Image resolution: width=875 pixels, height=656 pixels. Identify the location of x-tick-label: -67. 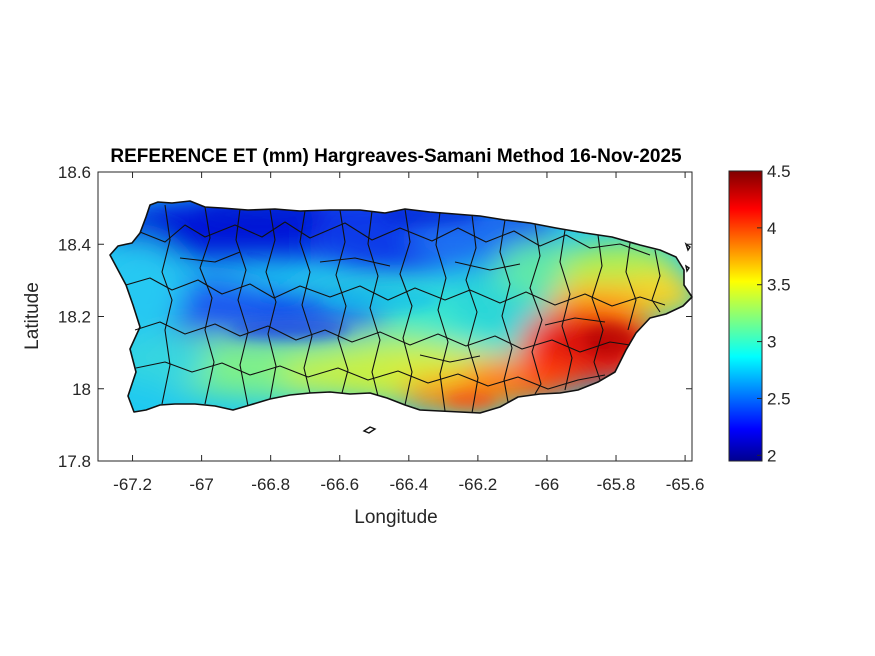
(201, 484).